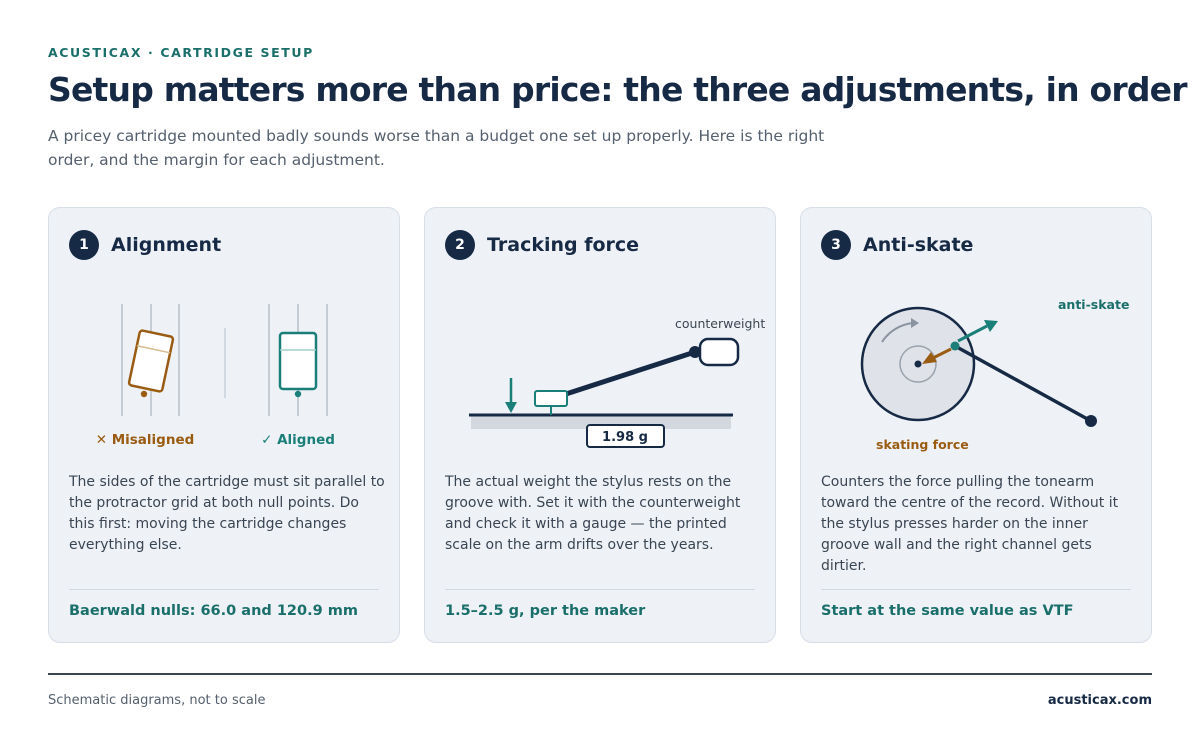  Describe the element at coordinates (915, 323) in the screenshot. I see `rotation-arrow-head` at that location.